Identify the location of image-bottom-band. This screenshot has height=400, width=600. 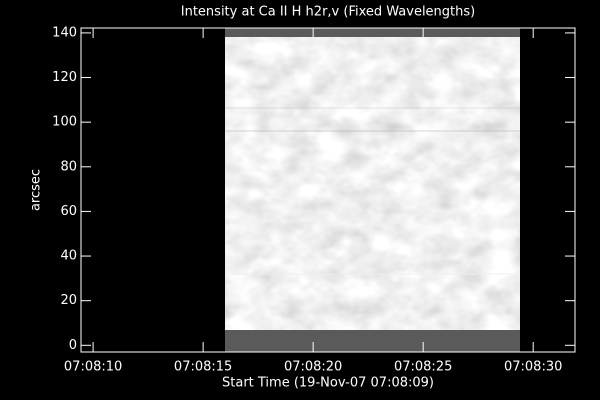
(372, 341).